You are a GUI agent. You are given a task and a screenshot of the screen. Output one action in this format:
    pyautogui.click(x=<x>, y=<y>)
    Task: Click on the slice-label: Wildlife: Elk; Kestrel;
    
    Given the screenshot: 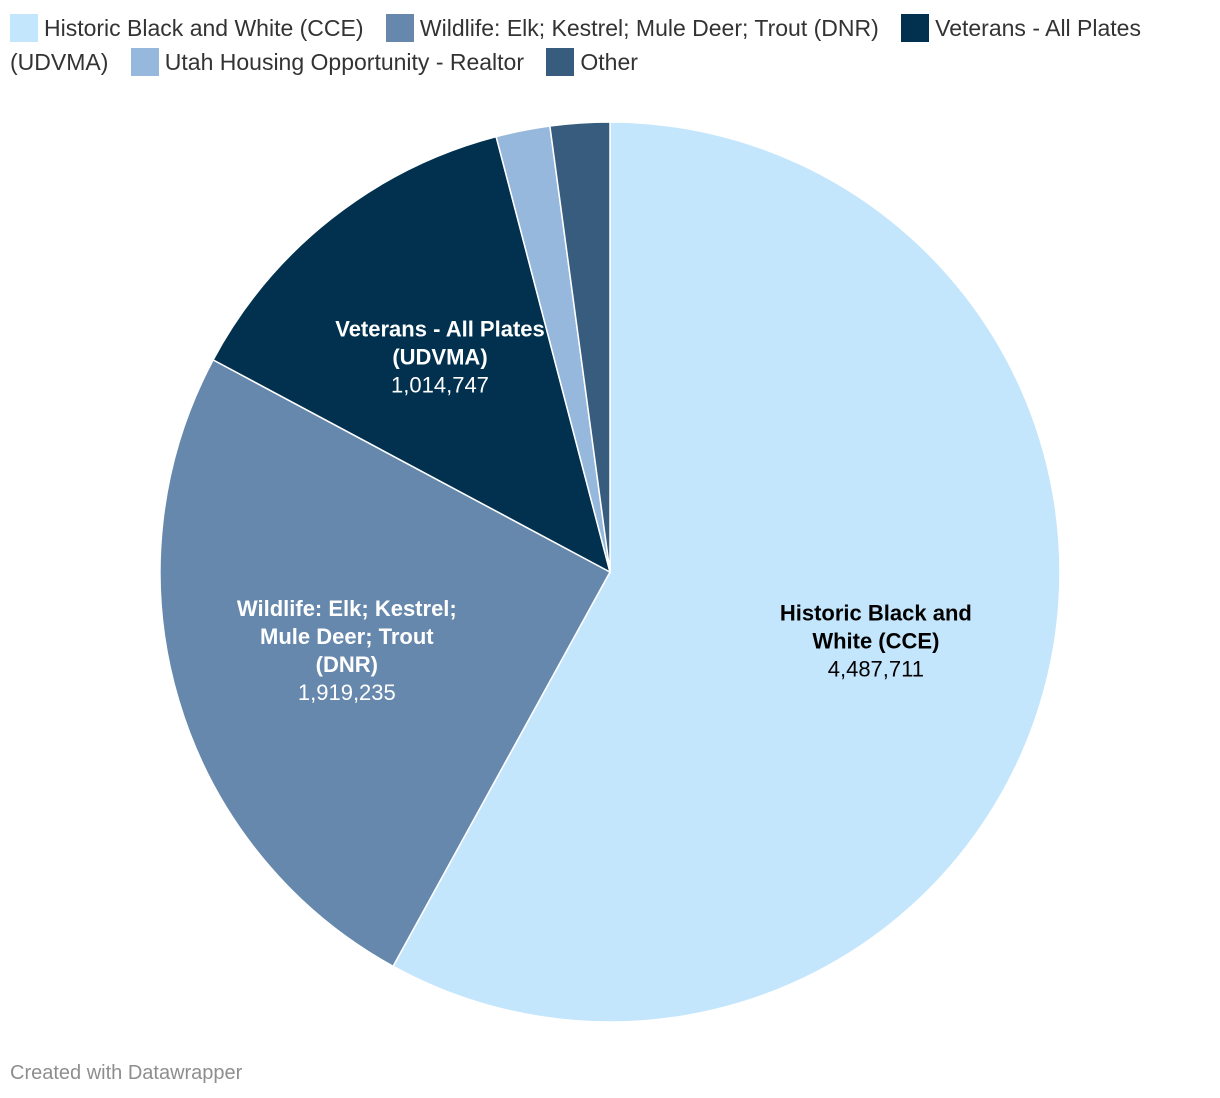 What is the action you would take?
    pyautogui.click(x=347, y=608)
    